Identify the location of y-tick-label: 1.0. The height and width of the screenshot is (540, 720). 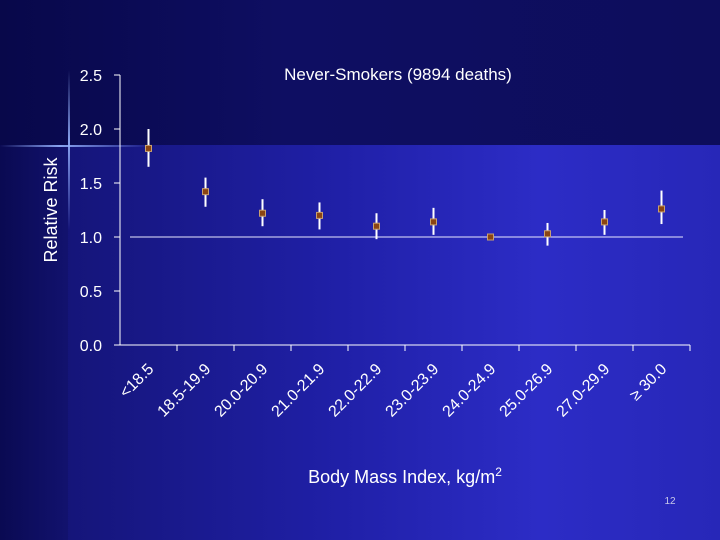
(91, 238).